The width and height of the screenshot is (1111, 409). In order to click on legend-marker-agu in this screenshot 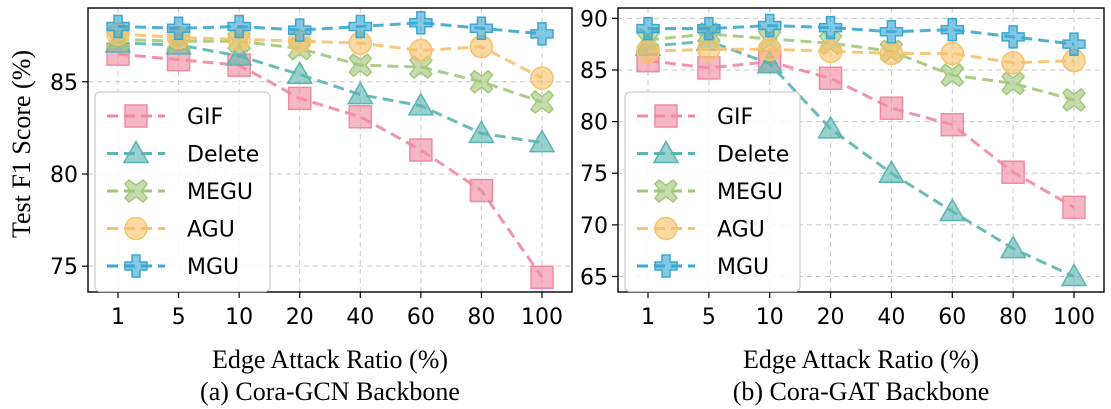, I will do `click(136, 228)`.